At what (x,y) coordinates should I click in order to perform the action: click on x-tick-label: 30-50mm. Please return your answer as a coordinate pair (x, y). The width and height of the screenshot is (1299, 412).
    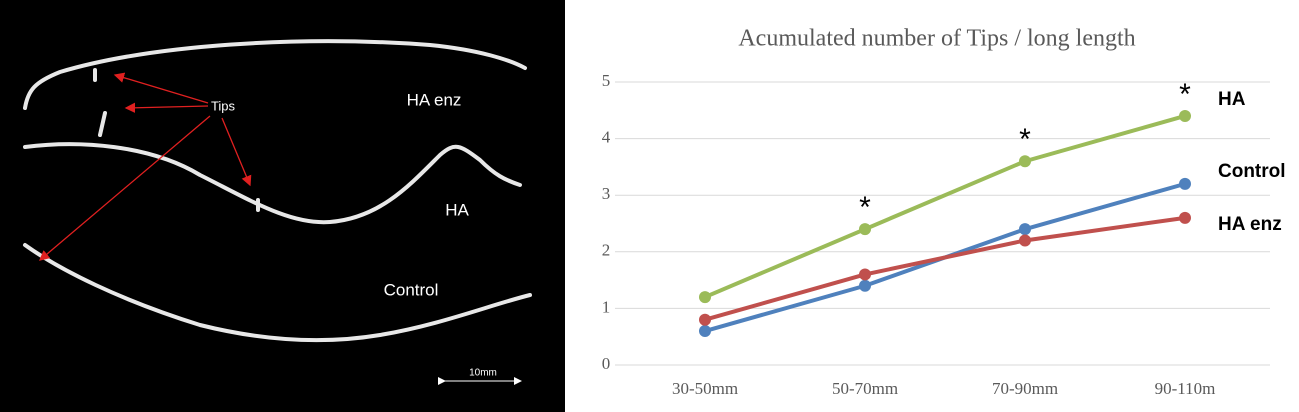
    Looking at the image, I should click on (705, 388).